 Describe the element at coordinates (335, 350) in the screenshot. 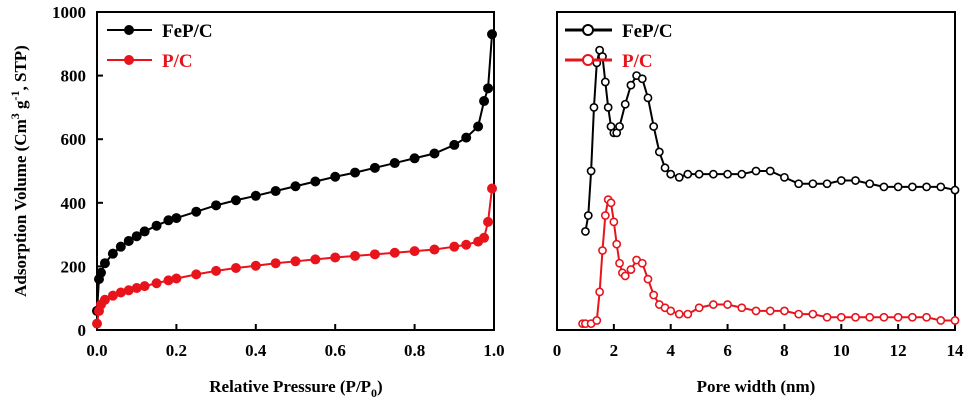

I see `x-tick-label: 0.6` at that location.